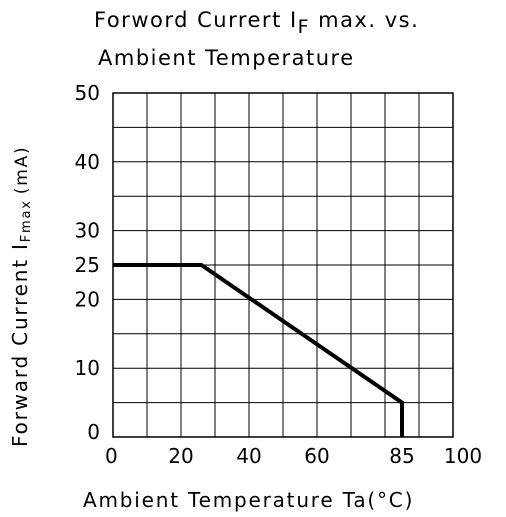 Image resolution: width=506 pixels, height=517 pixels. Describe the element at coordinates (293, 456) in the screenshot. I see `x-tick-labels: 0 20 40 60 85 100` at that location.